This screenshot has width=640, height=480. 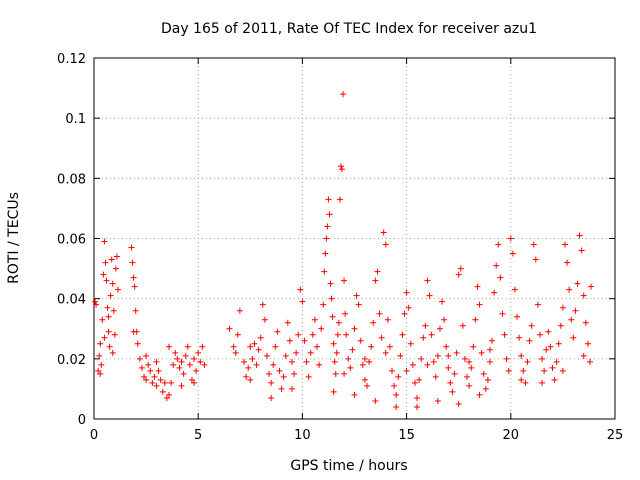 What do you see at coordinates (71, 300) in the screenshot?
I see `y-tick-label: 0.04` at bounding box center [71, 300].